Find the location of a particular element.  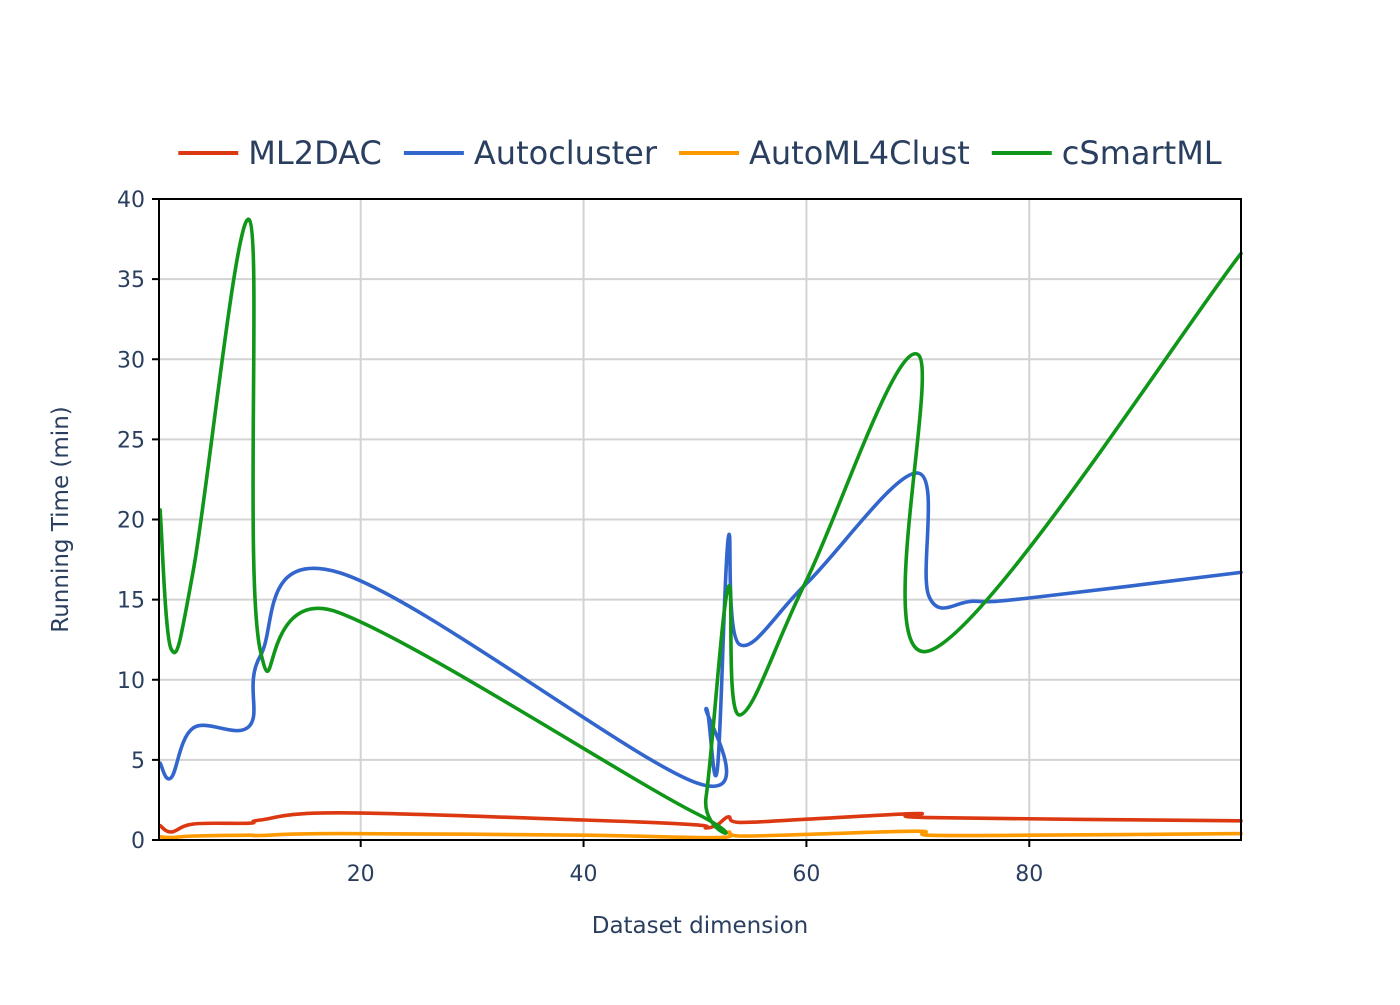

y-axis-title: Running Time (min) is located at coordinates (61, 519).